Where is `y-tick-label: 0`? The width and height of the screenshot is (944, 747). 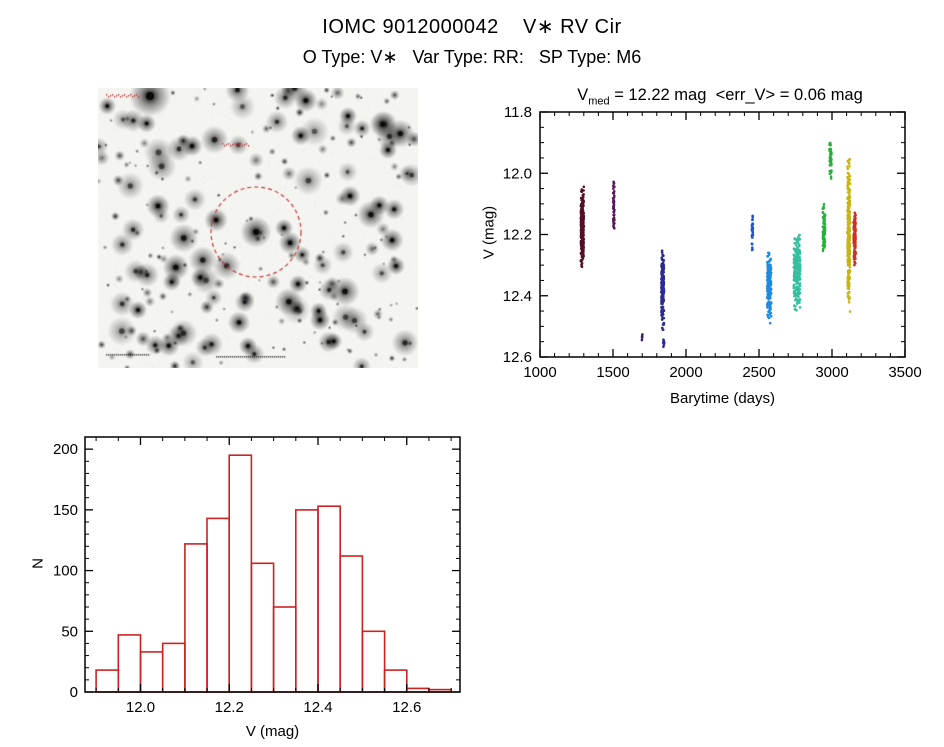
y-tick-label: 0 is located at coordinates (74, 692).